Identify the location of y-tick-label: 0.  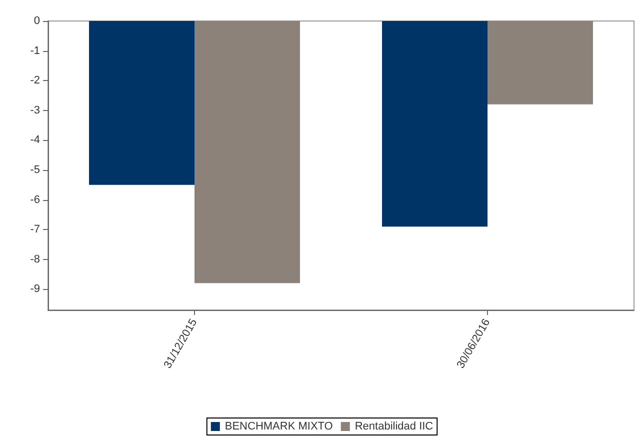
(37, 21).